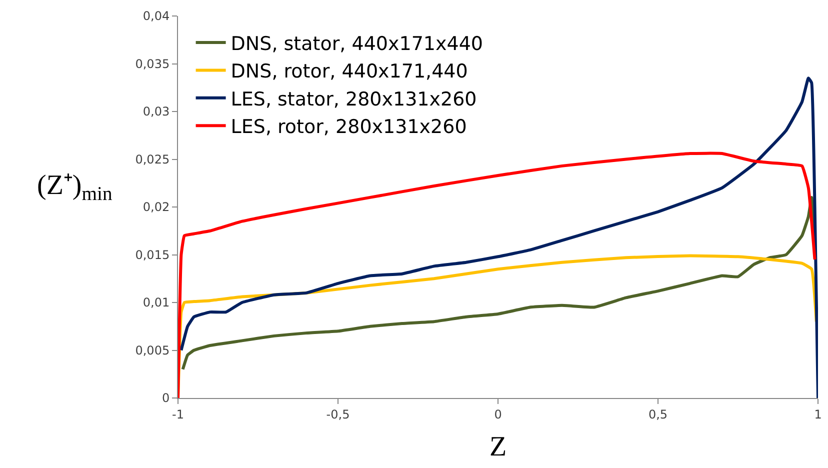 The width and height of the screenshot is (828, 468). Describe the element at coordinates (349, 71) in the screenshot. I see `legend-label: DNS, rotor, 440x171,440` at that location.